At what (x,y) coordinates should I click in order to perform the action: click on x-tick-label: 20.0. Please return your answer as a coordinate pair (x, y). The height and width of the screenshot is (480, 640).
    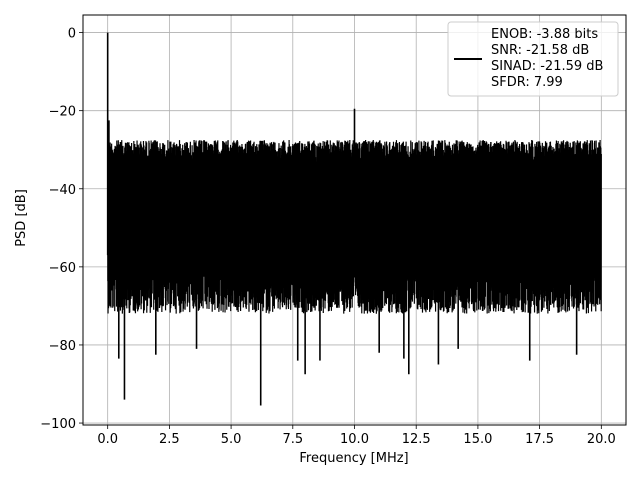
    Looking at the image, I should click on (601, 439).